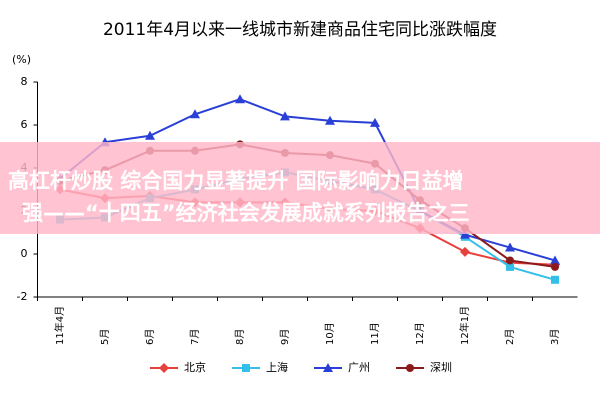  Describe the element at coordinates (277, 367) in the screenshot. I see `legend-label: 上海` at that location.